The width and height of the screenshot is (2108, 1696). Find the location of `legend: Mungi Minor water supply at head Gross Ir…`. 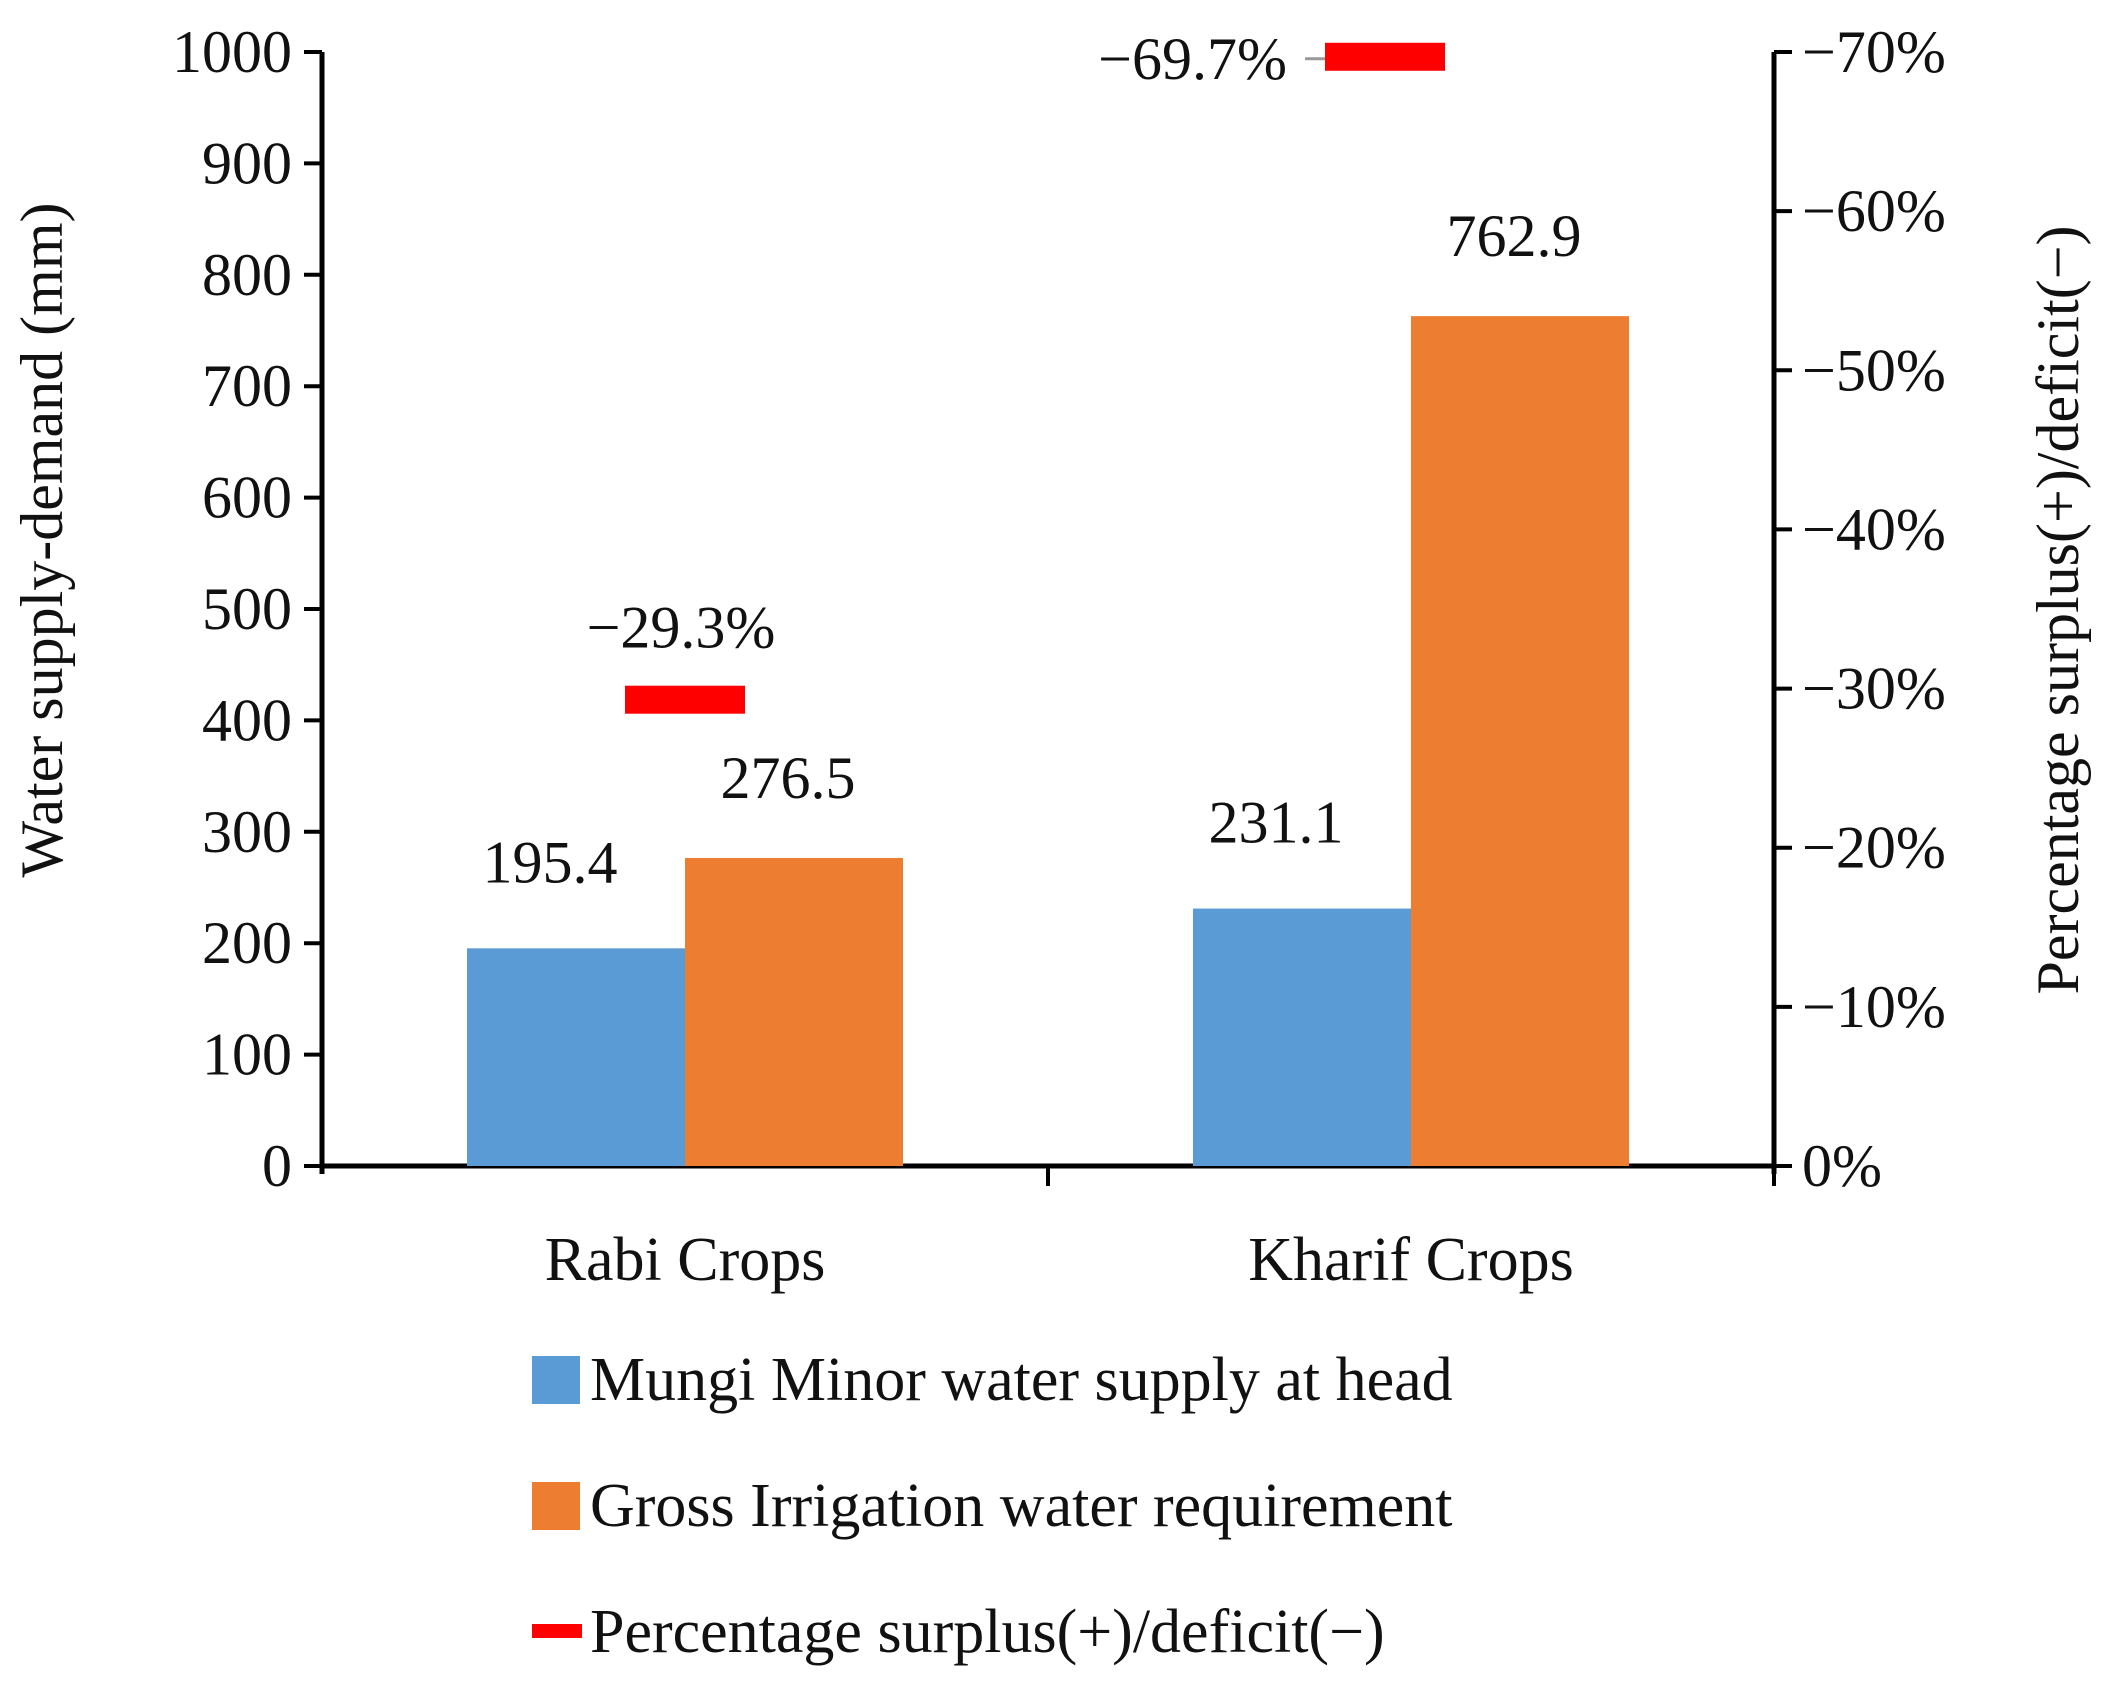

legend: Mungi Minor water supply at head Gross Ir… is located at coordinates (992, 1506).